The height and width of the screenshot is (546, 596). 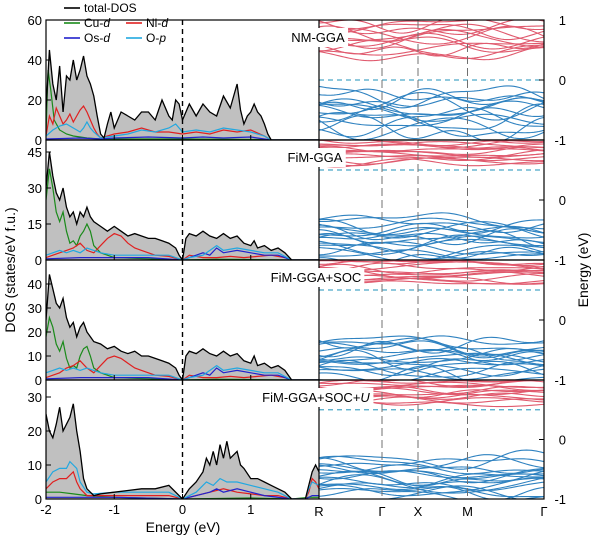 I want to click on y-axis-label-left: DOS (states/eV f.u.), so click(x=10, y=269).